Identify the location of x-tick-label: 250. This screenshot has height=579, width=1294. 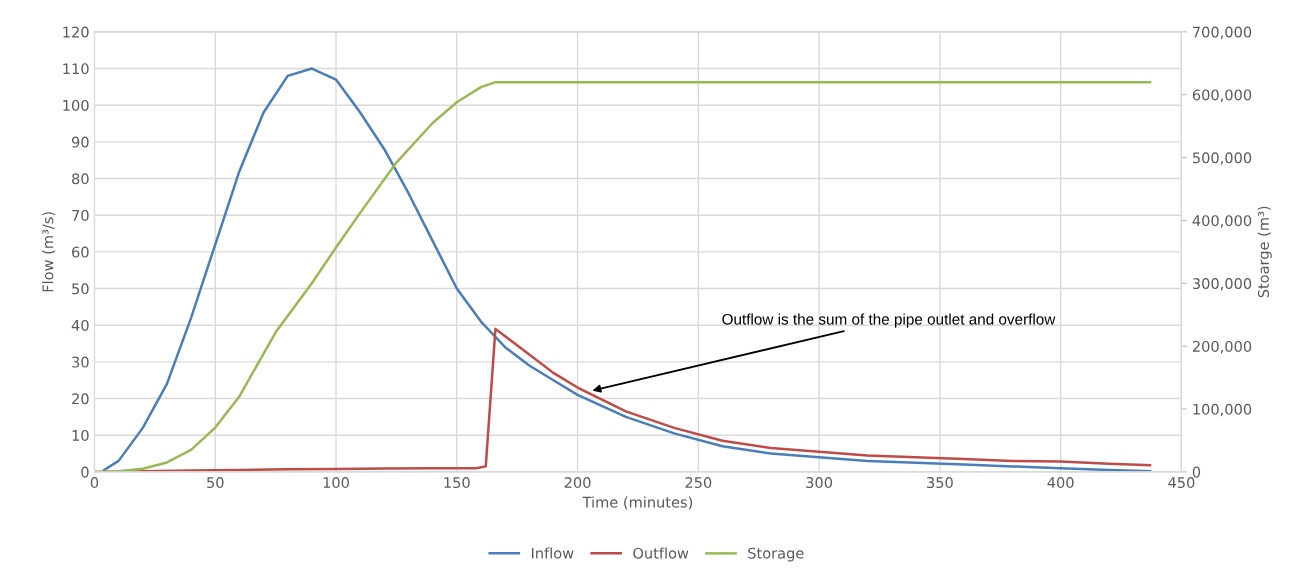
(698, 483).